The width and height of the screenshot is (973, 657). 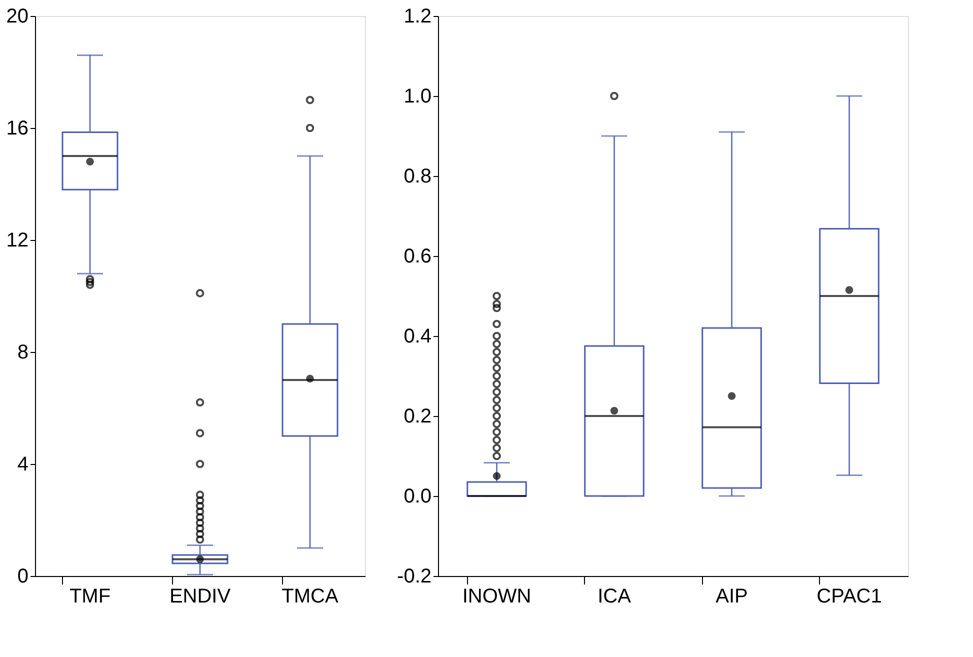 What do you see at coordinates (22, 577) in the screenshot?
I see `y-tick-label: 0` at bounding box center [22, 577].